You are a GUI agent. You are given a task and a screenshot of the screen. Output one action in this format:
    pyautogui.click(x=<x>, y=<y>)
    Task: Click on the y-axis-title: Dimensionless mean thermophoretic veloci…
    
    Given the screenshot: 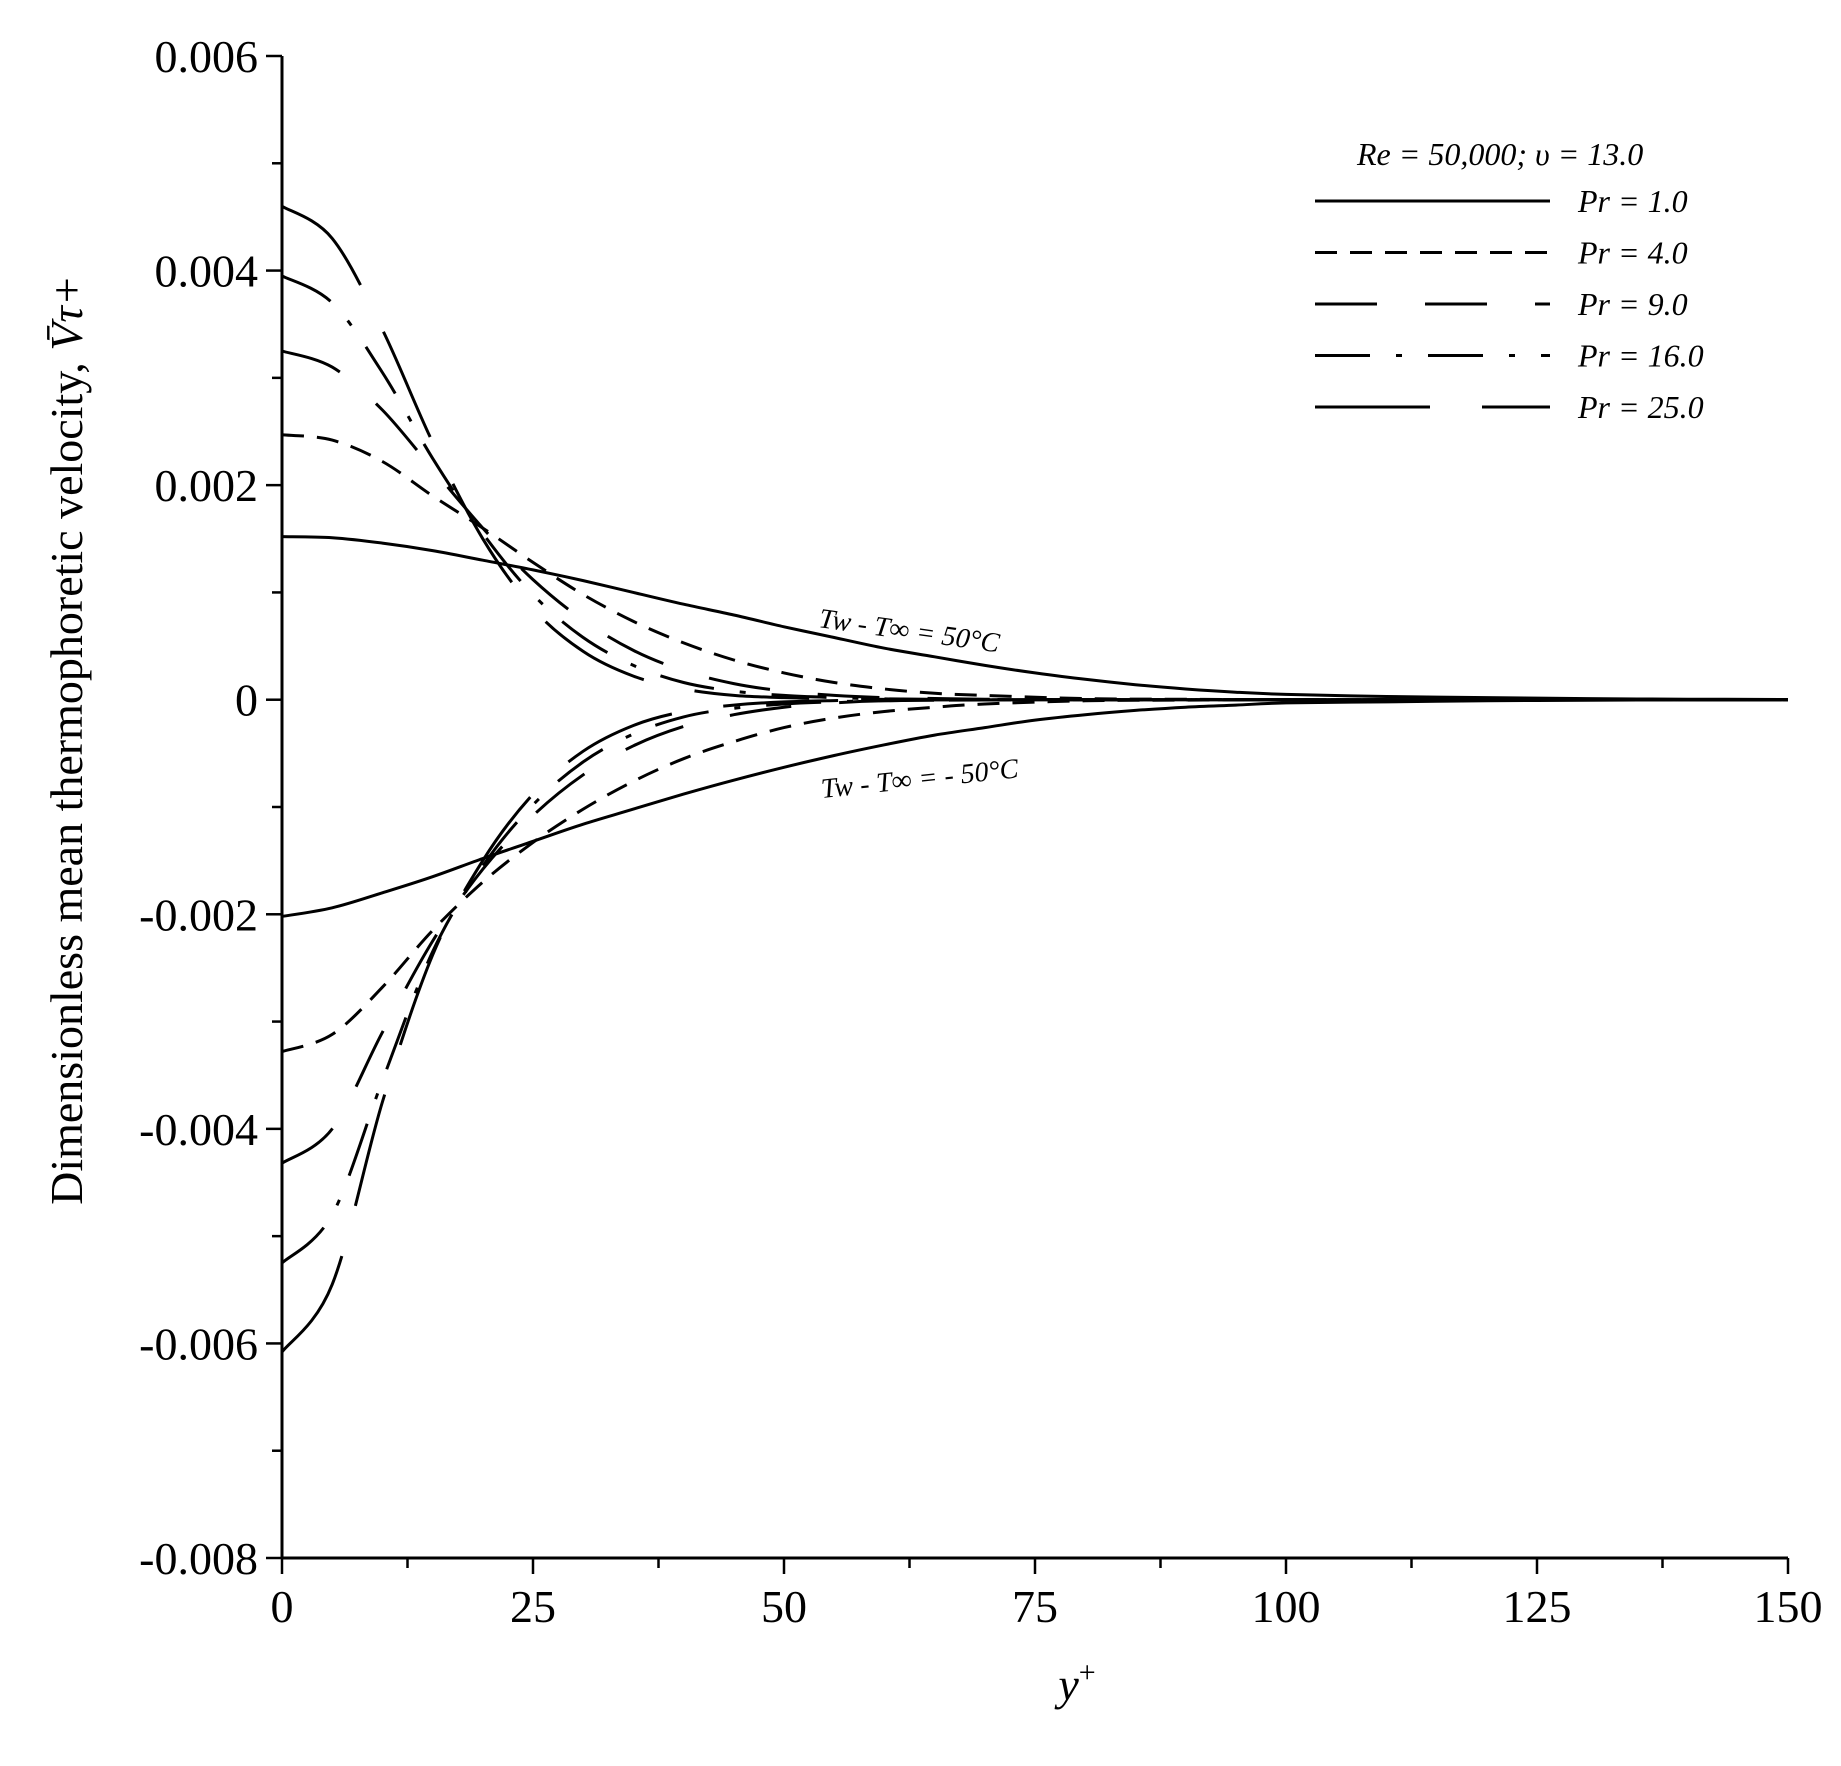 What is the action you would take?
    pyautogui.click(x=66, y=740)
    